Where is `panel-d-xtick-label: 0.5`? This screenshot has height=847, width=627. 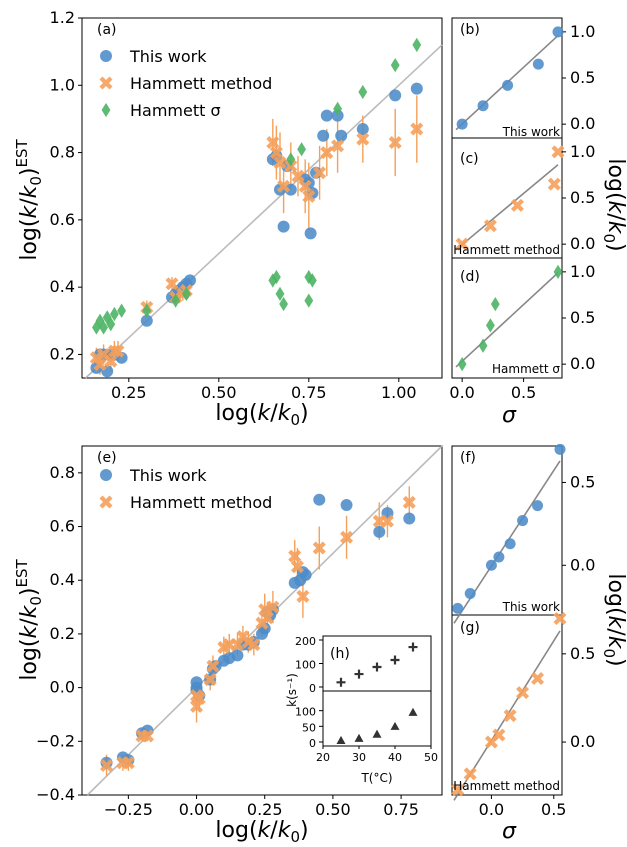
panel-d-xtick-label: 0.5 is located at coordinates (523, 392).